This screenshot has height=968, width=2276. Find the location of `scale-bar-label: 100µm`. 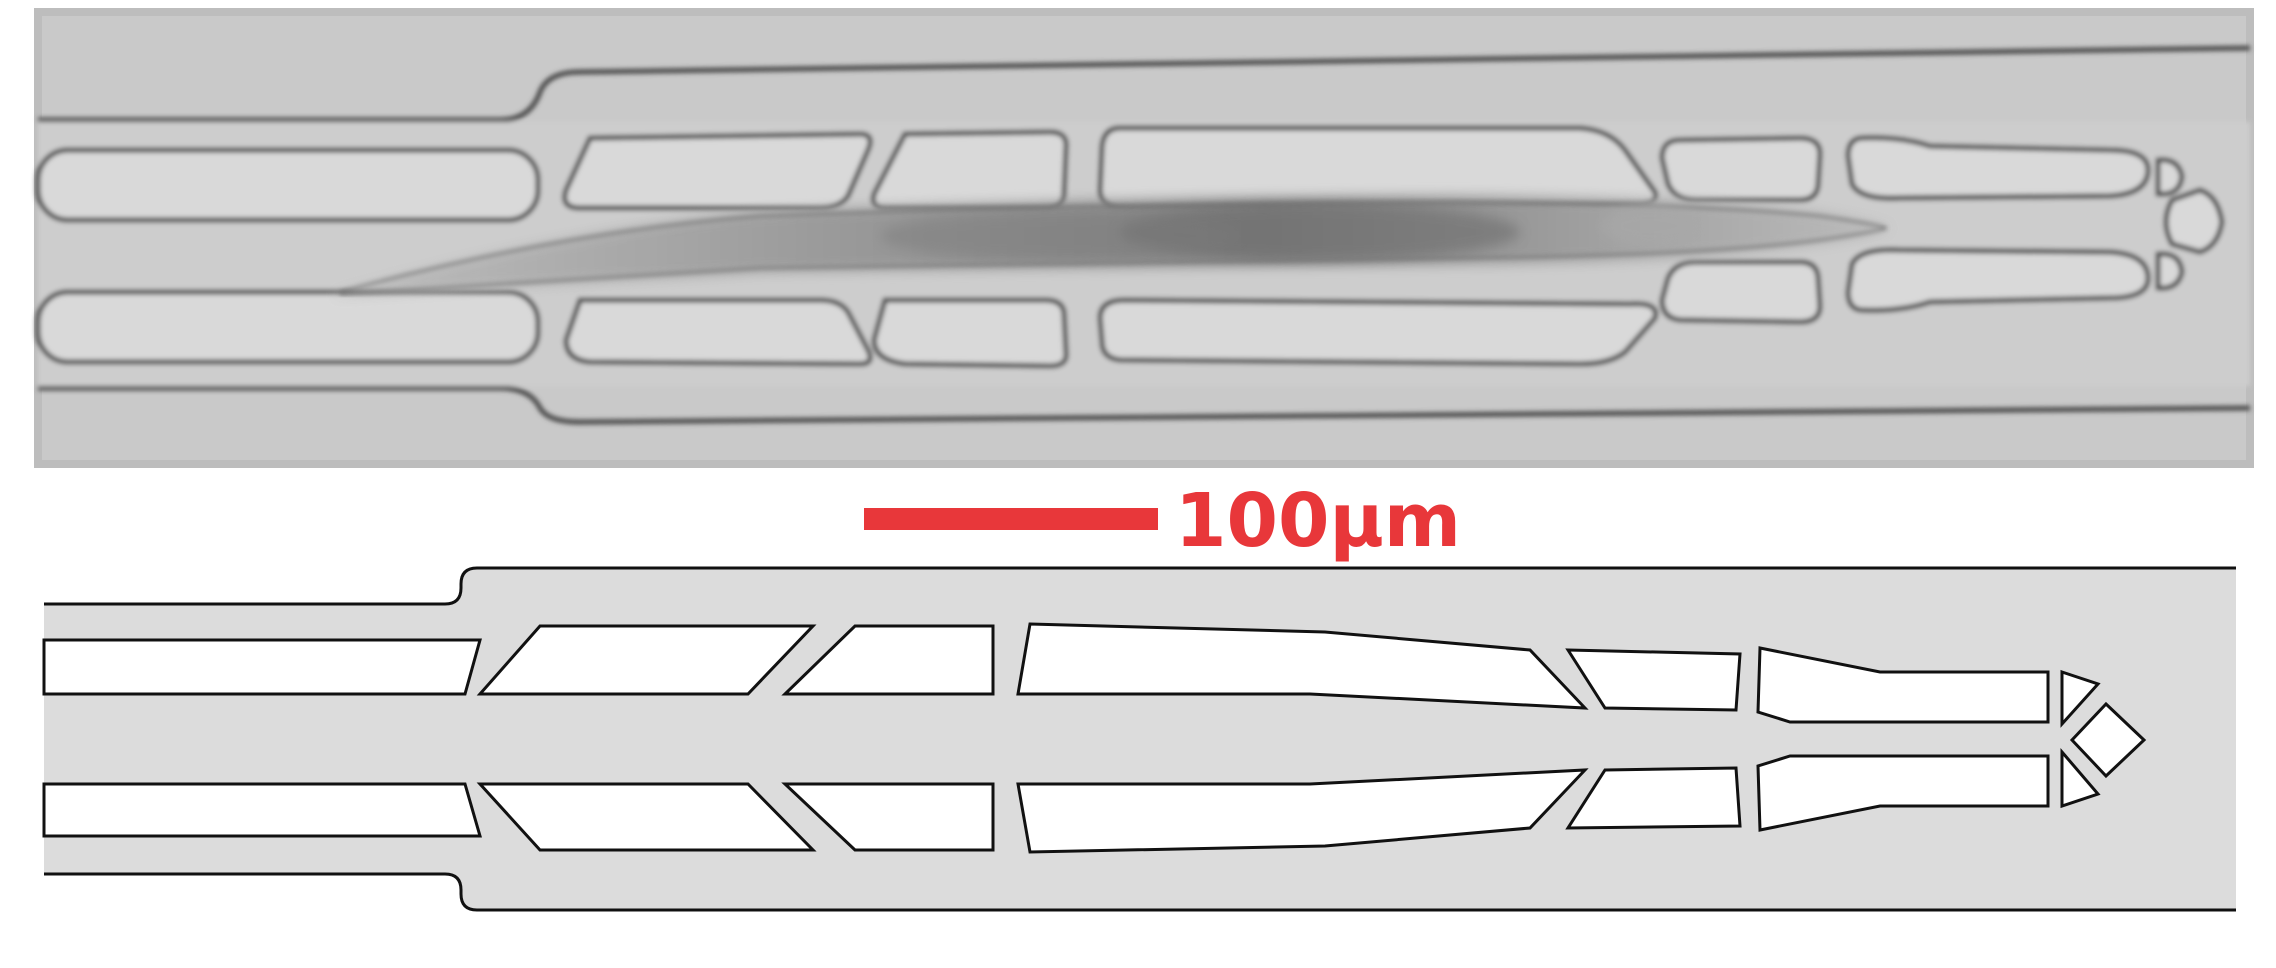

scale-bar-label: 100µm is located at coordinates (1318, 521).